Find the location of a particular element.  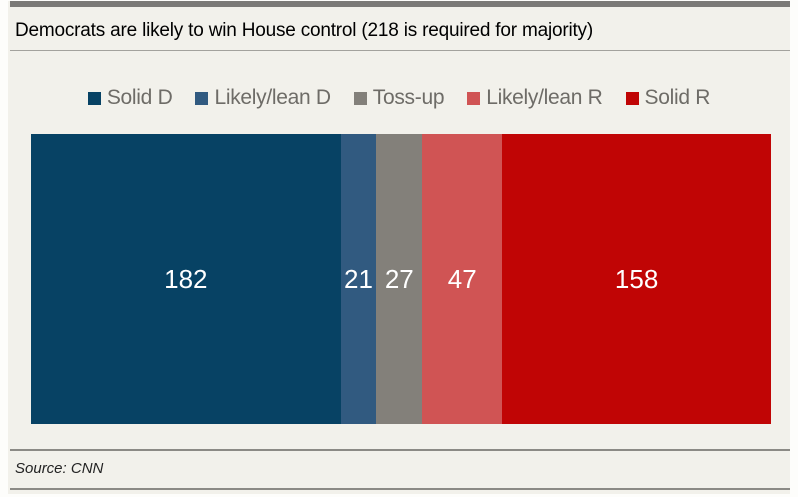

legend-label: Likely/lean R is located at coordinates (544, 97).